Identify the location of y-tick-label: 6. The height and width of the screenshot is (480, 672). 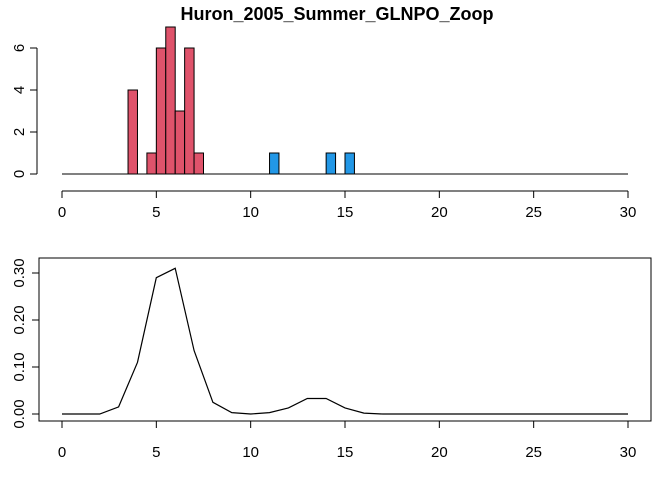
(19, 48).